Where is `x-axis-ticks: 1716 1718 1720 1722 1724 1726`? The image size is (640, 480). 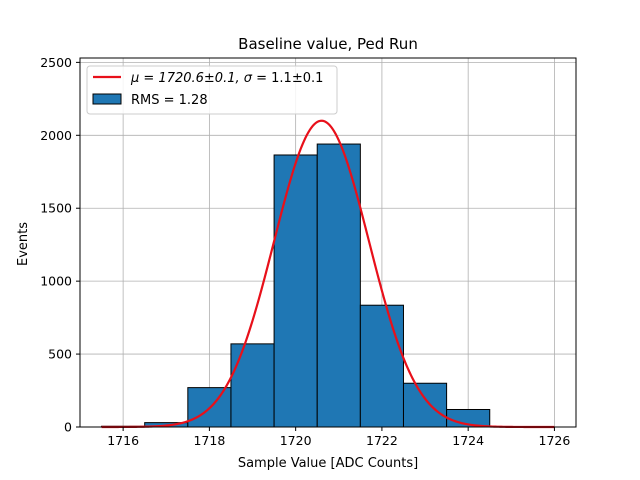
x-axis-ticks: 1716 1718 1720 1722 1724 1726 is located at coordinates (338, 437).